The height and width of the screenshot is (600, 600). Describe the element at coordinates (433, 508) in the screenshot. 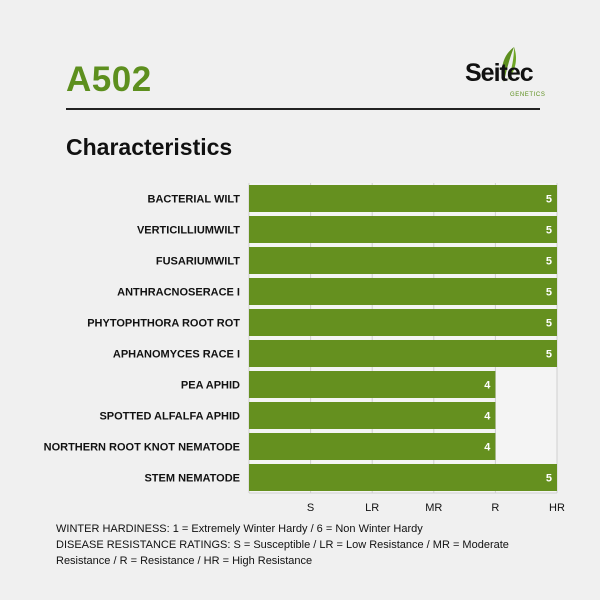

I see `x-tick-label: MR` at that location.